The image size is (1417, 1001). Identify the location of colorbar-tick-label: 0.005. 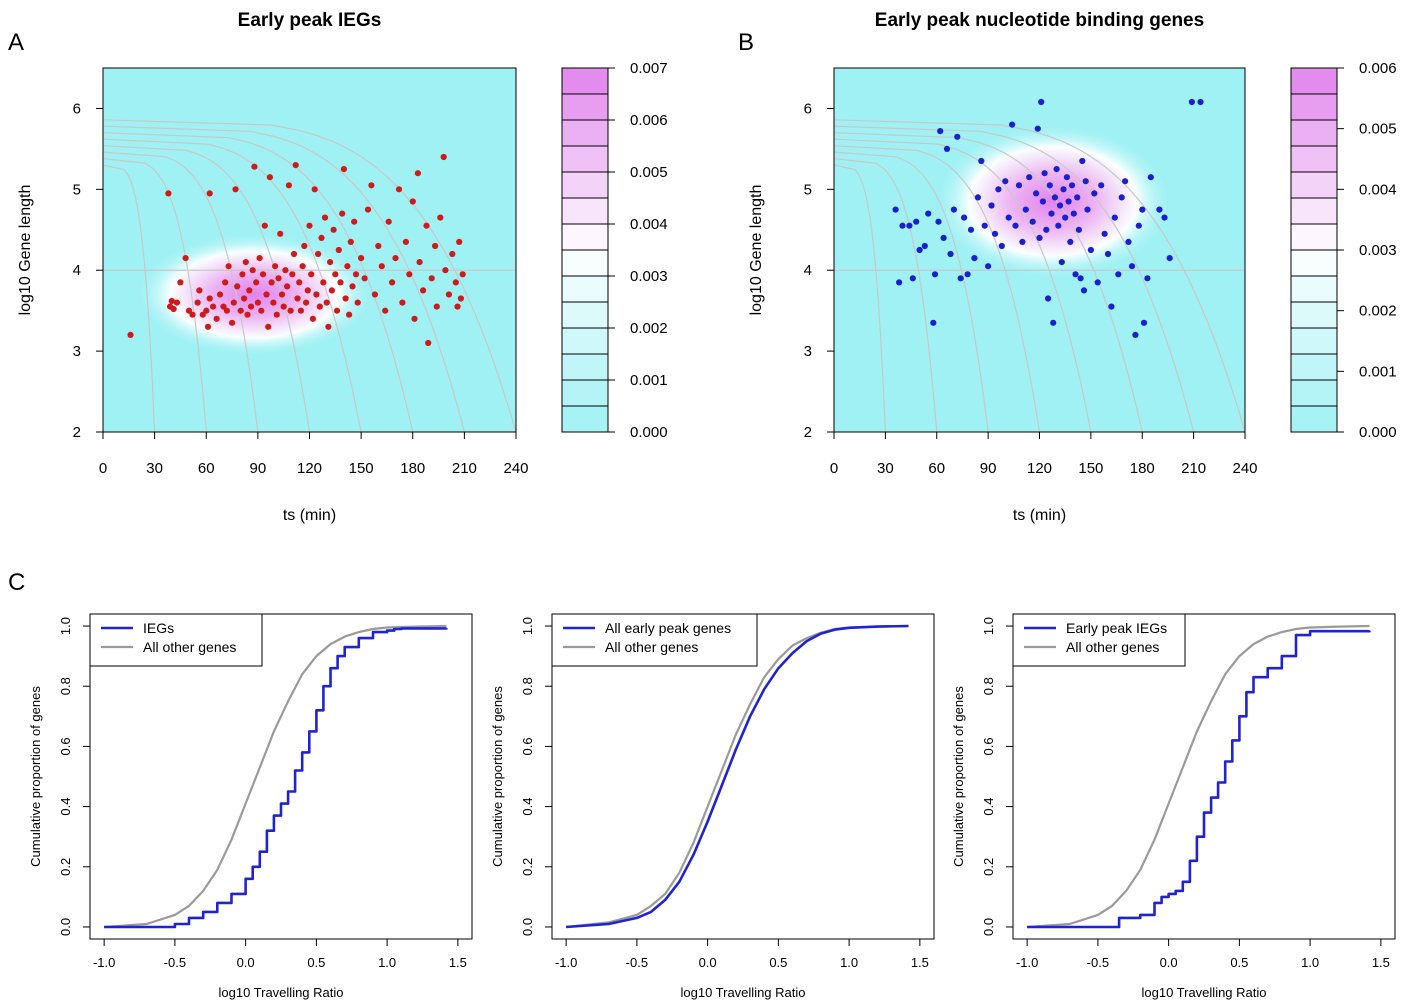
(649, 172).